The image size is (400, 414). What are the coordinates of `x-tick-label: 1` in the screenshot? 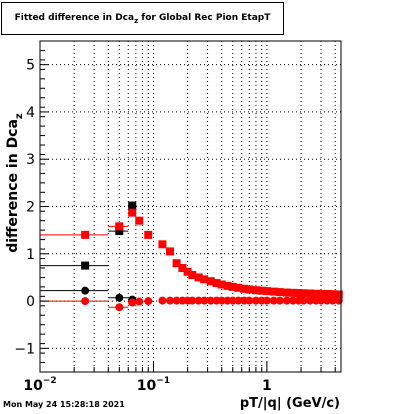 It's located at (267, 386).